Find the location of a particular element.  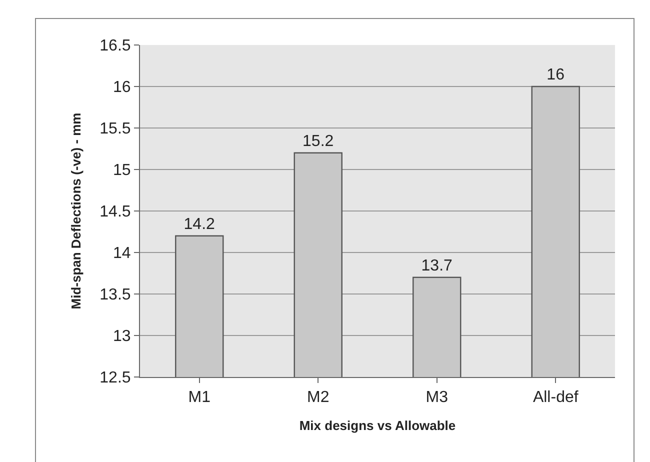

data-label: 14.2 is located at coordinates (199, 224).